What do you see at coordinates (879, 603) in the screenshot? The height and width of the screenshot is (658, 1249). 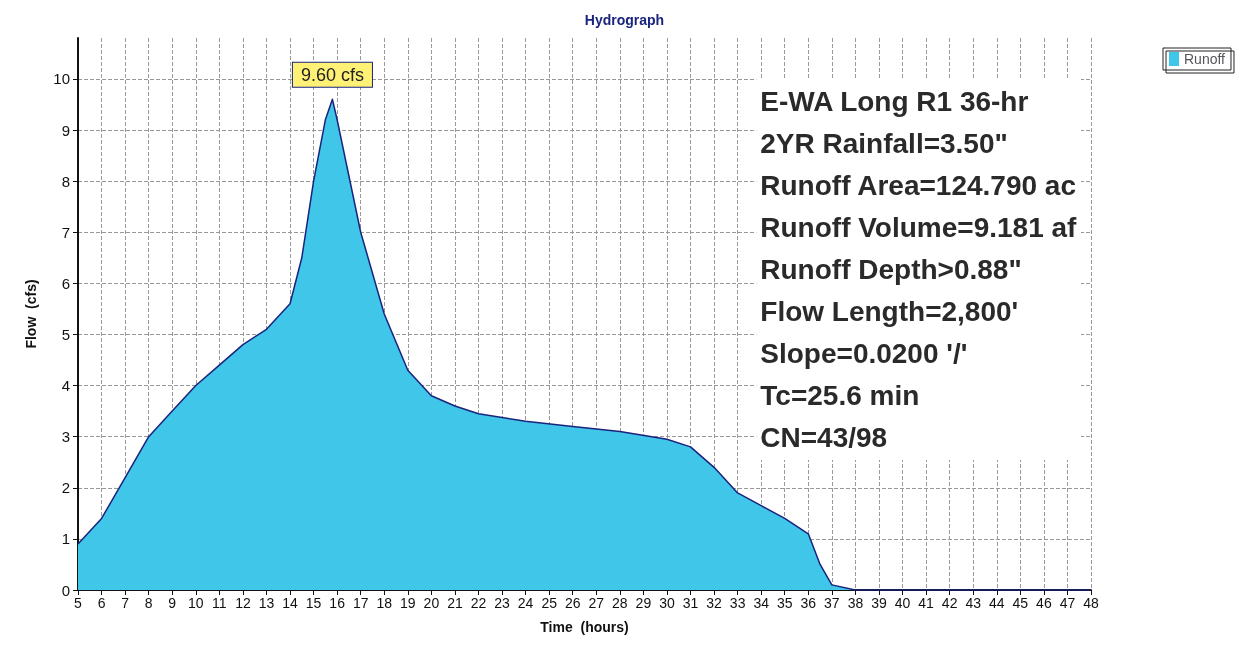 I see `x-tick-label: 39` at bounding box center [879, 603].